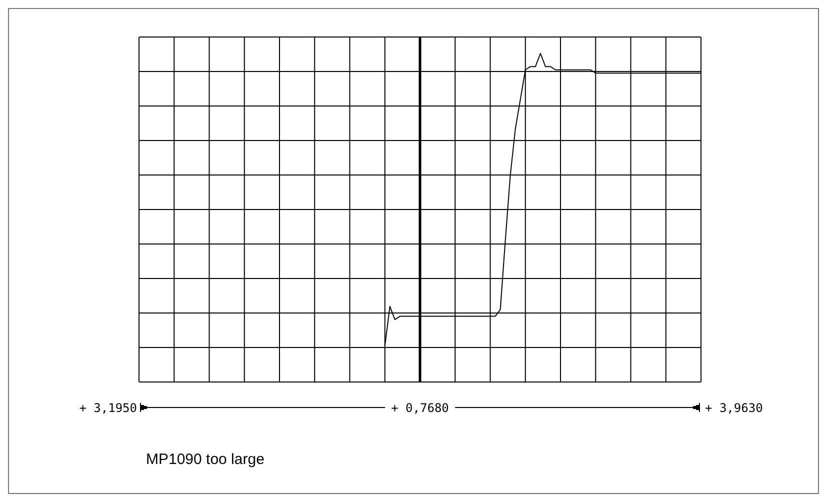 This screenshot has width=829, height=504. Describe the element at coordinates (205, 459) in the screenshot. I see `text: MP1090 too large` at that location.